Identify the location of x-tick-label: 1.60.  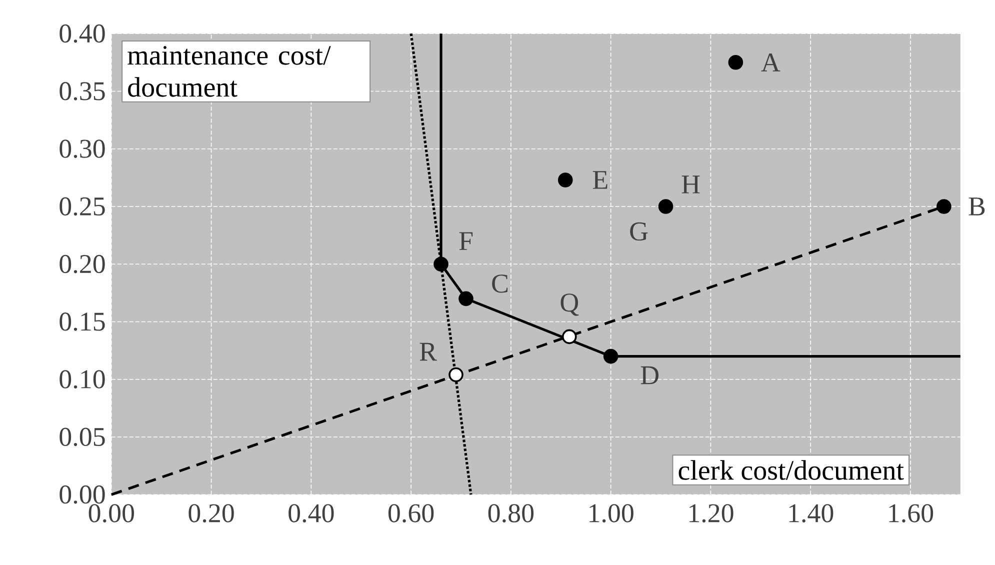
(911, 513).